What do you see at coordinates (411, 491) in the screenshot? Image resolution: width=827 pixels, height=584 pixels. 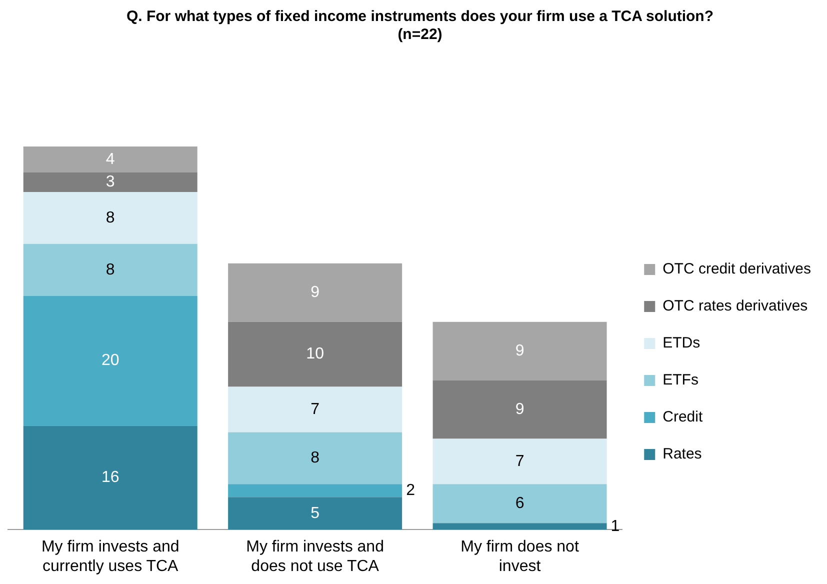 I see `data-label: 2` at bounding box center [411, 491].